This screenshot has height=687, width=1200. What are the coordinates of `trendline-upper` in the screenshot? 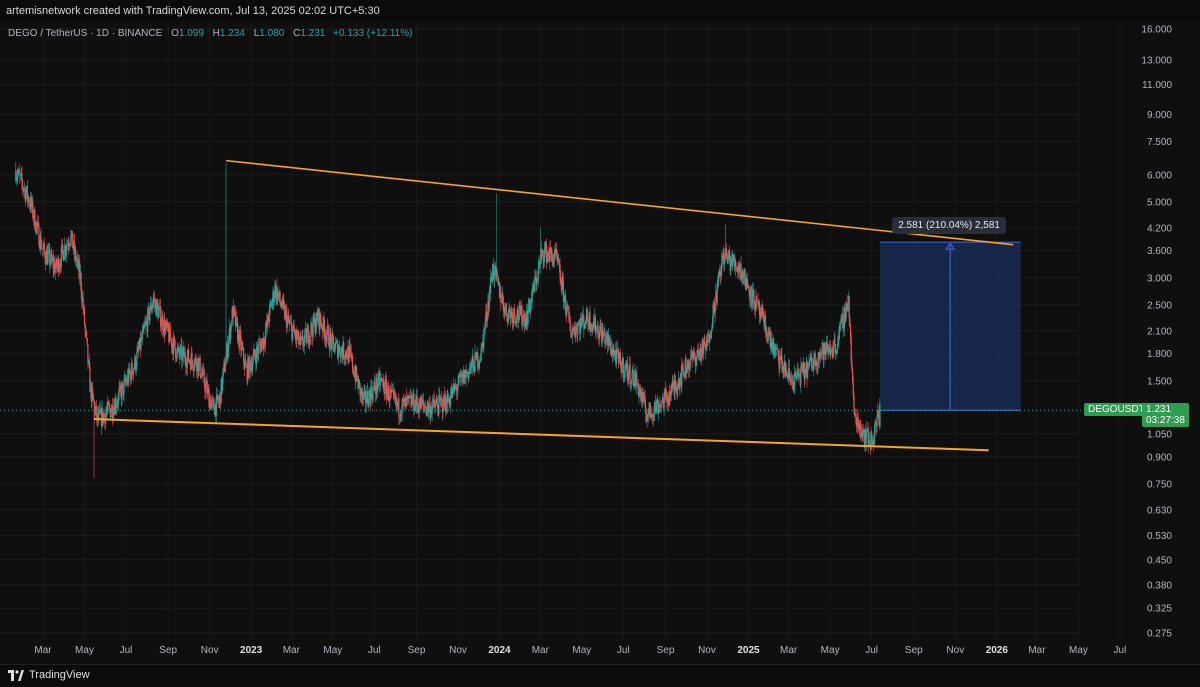 It's located at (619, 202).